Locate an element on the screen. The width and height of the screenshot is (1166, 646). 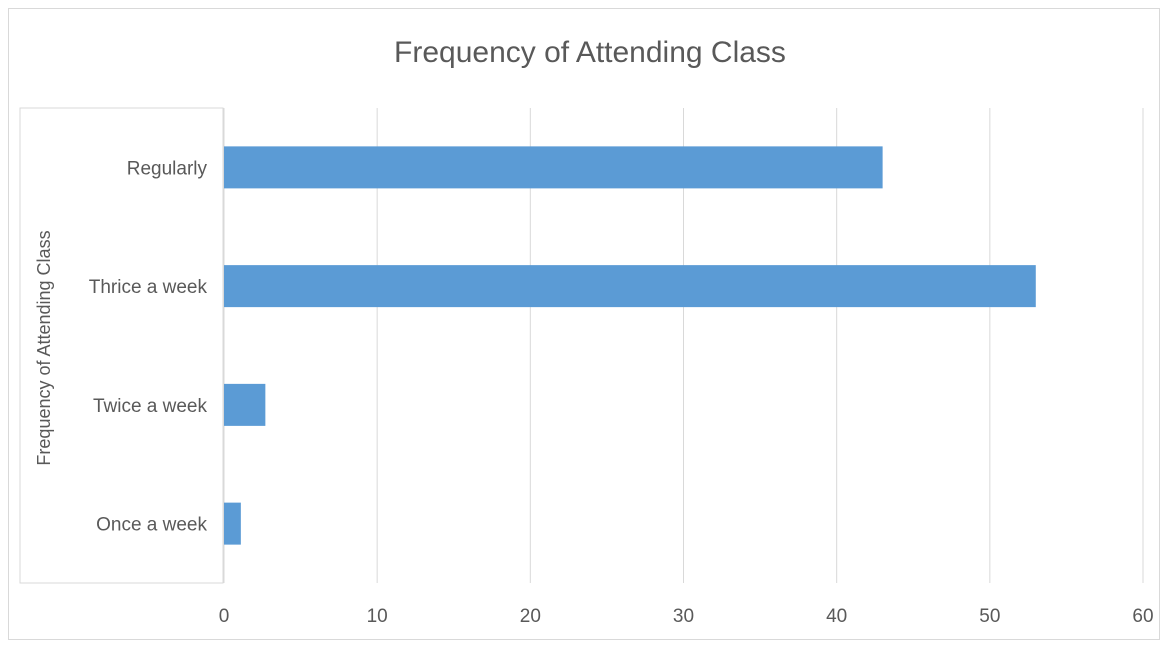
x-tick-label: 50 is located at coordinates (989, 616).